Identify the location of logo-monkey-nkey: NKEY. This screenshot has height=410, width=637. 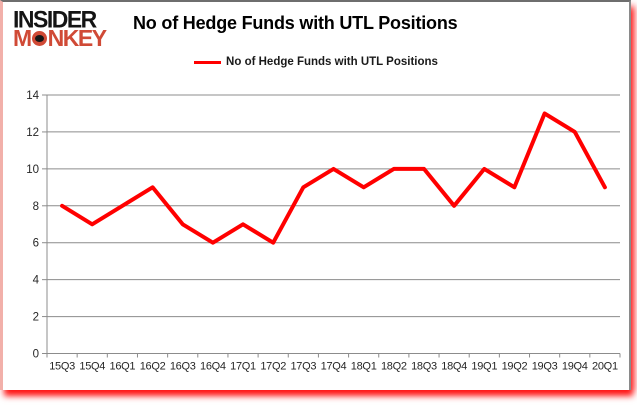
(77, 38).